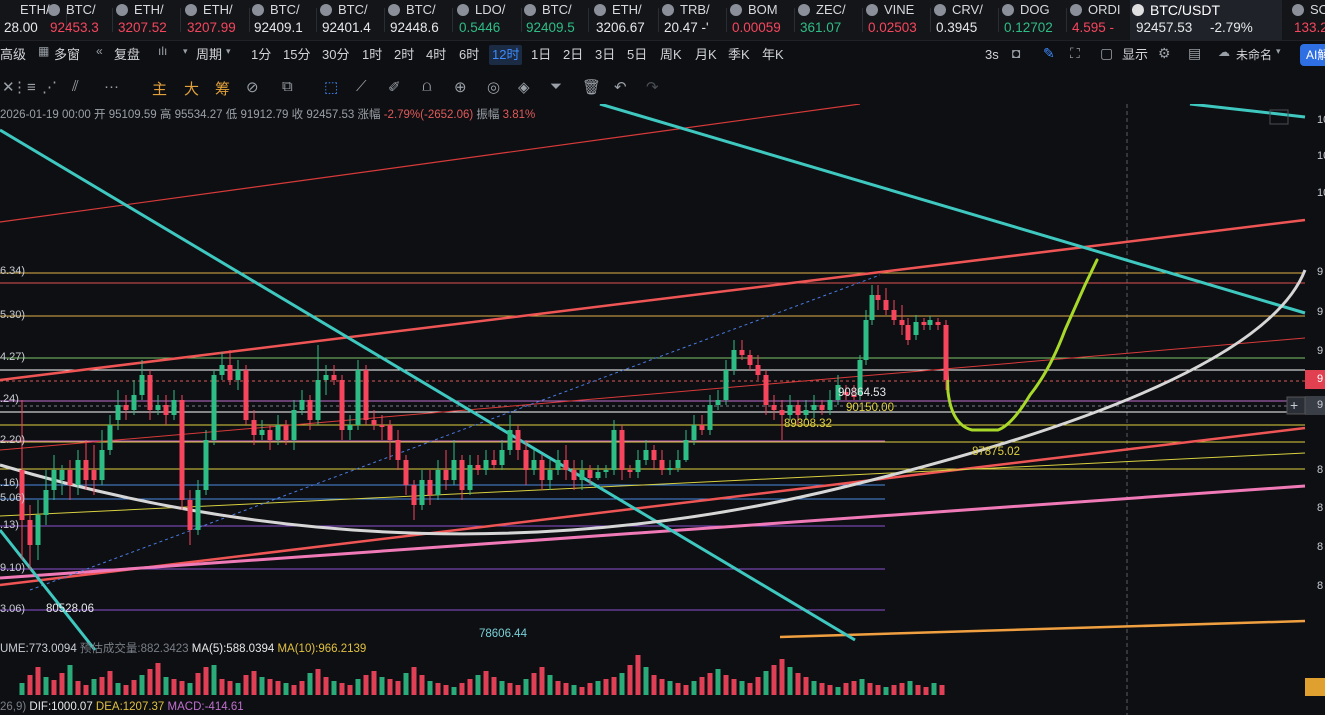  Describe the element at coordinates (592, 87) in the screenshot. I see `trash-icon: 🗑` at that location.